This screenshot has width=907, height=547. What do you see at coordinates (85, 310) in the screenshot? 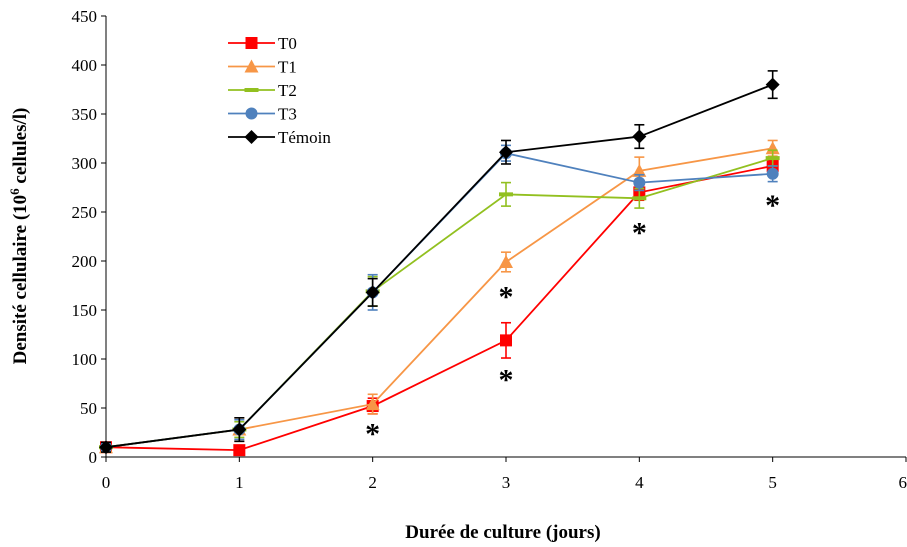
I see `y-tick-label: 150` at bounding box center [85, 310].